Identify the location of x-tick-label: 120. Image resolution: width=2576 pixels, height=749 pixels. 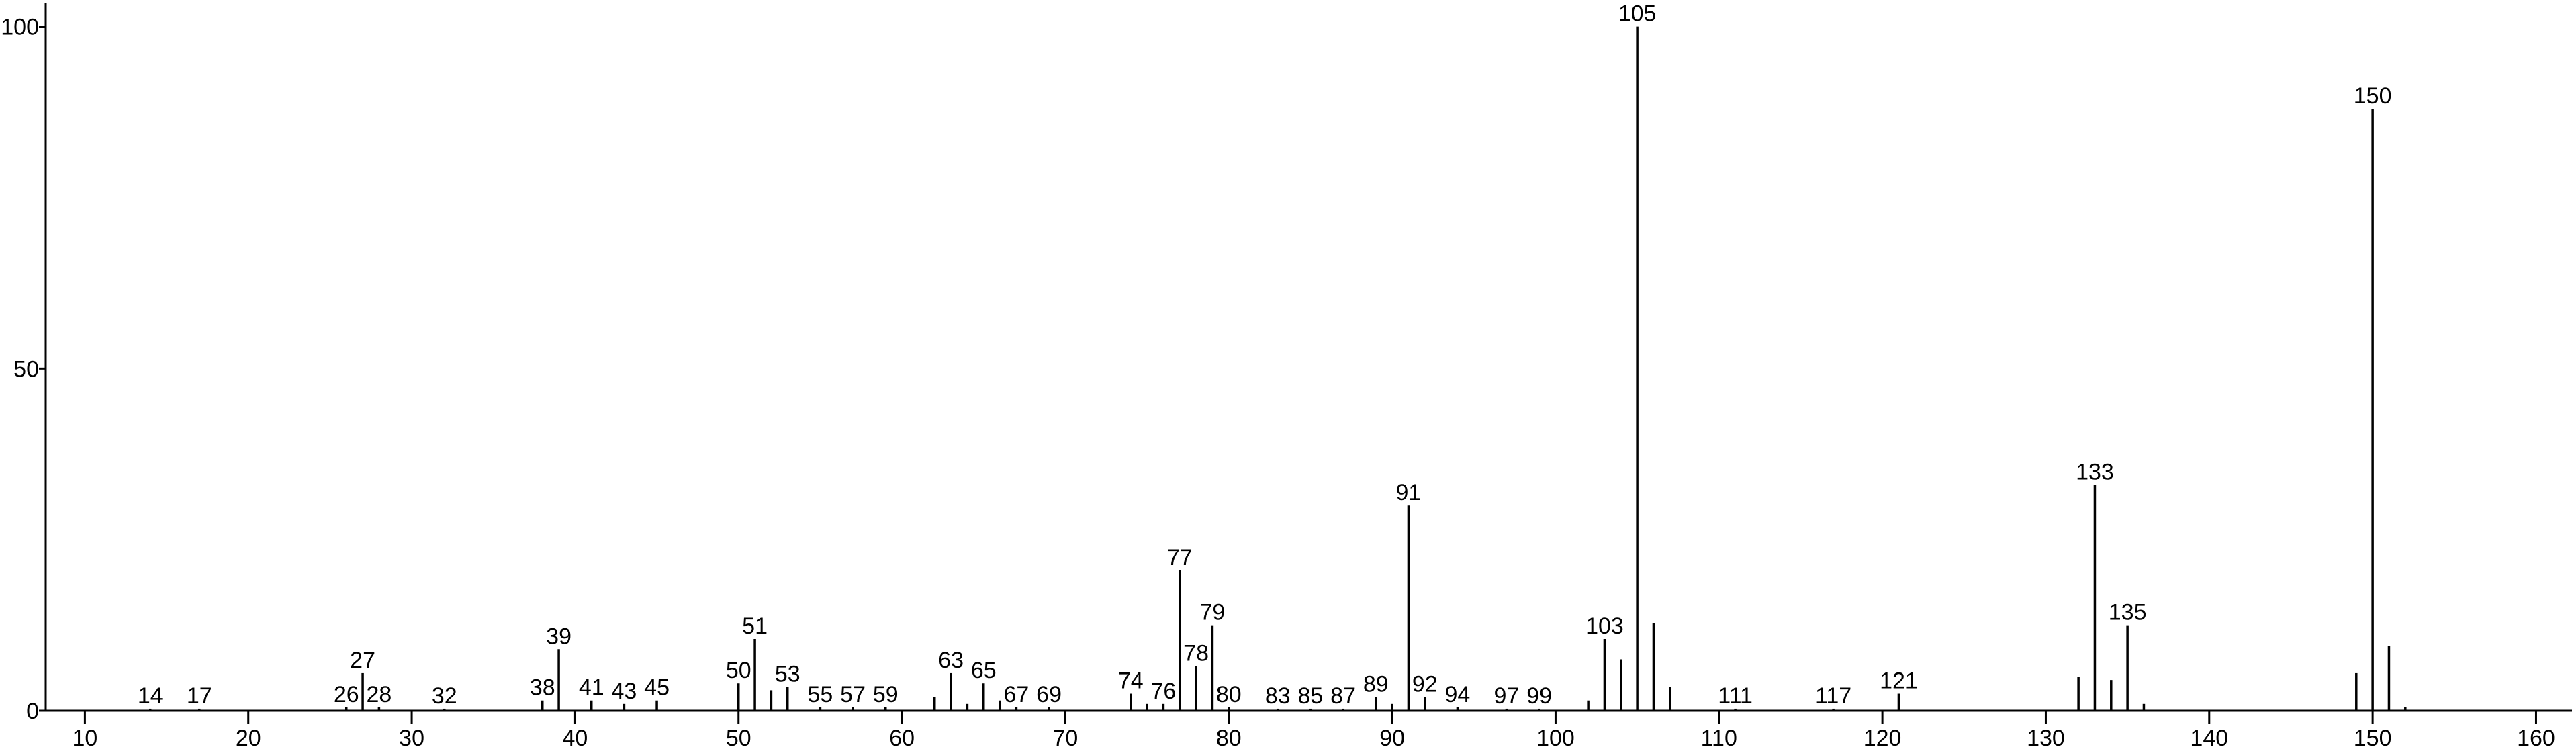
(1883, 738).